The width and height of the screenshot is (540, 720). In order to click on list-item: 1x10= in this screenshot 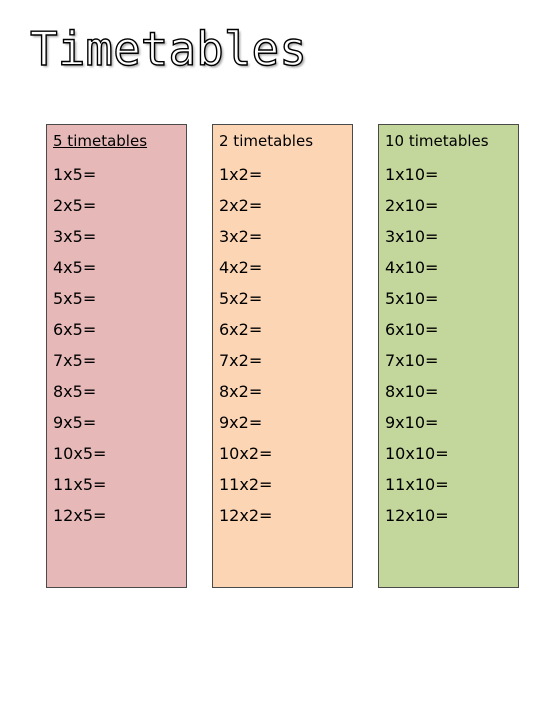, I will do `click(412, 174)`.